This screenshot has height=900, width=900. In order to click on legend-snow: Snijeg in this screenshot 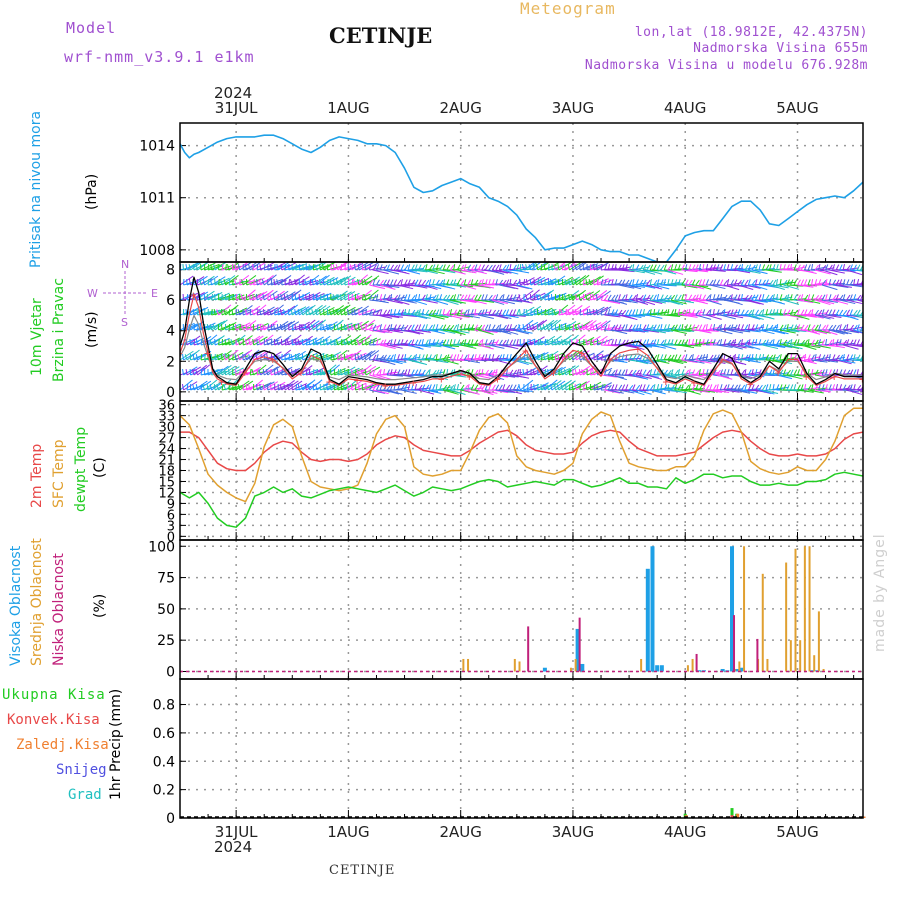, I will do `click(81, 770)`.